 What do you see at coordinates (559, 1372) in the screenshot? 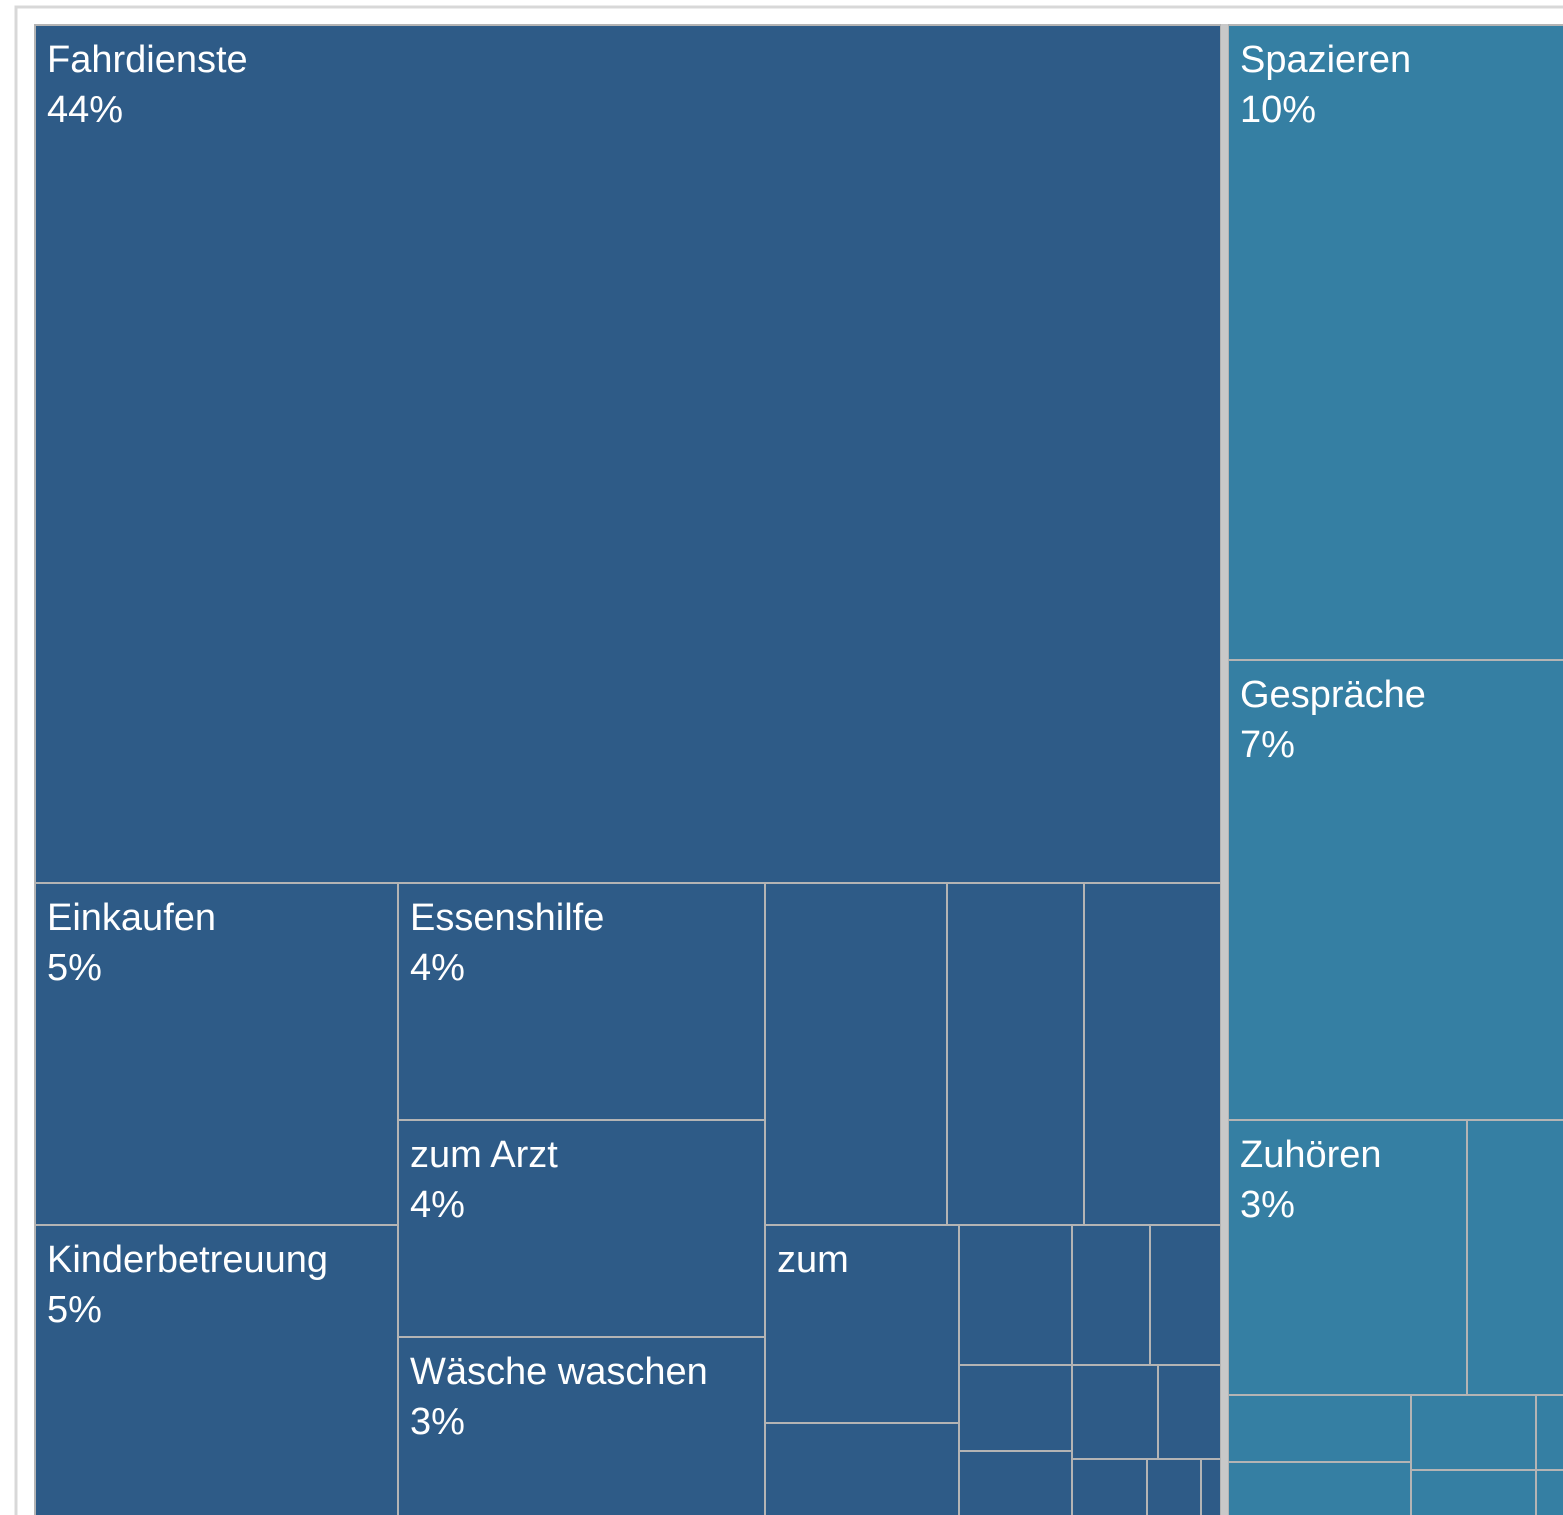
I see `cell-label: Wäsche waschen` at bounding box center [559, 1372].